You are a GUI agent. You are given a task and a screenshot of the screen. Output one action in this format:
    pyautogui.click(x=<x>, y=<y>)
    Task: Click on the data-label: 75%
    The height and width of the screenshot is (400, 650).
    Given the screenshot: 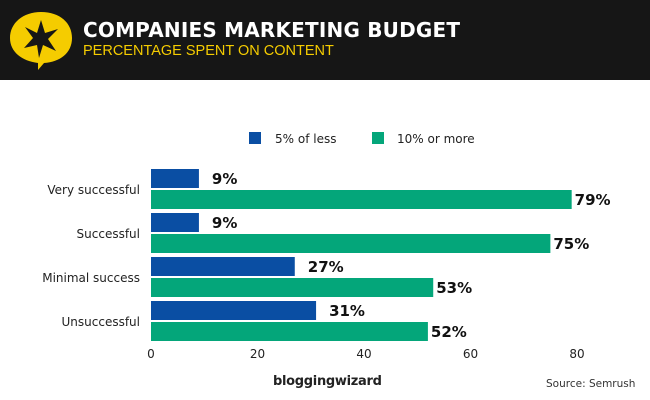 What is the action you would take?
    pyautogui.click(x=571, y=244)
    